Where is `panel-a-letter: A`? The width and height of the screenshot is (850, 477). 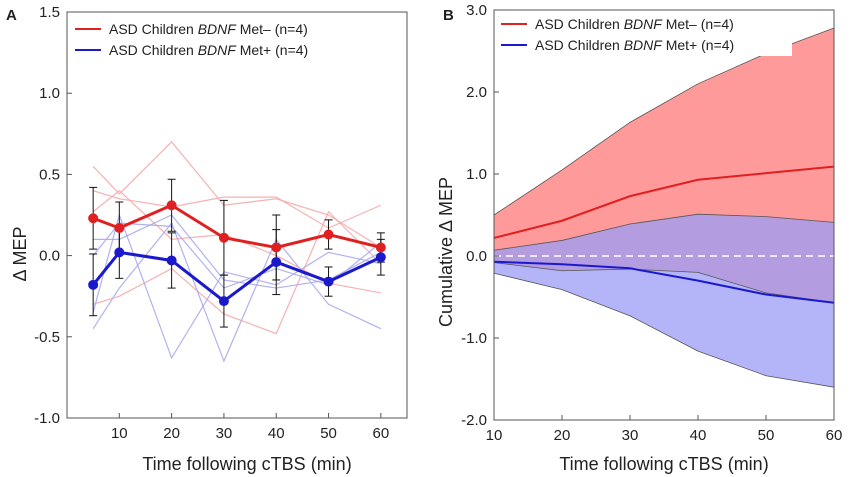
panel-a-letter: A is located at coordinates (11, 15).